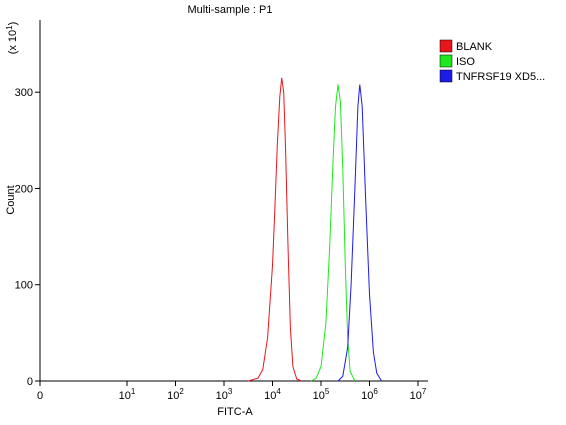 The image size is (566, 425). Describe the element at coordinates (230, 391) in the screenshot. I see `x-tick-sup: 3` at that location.